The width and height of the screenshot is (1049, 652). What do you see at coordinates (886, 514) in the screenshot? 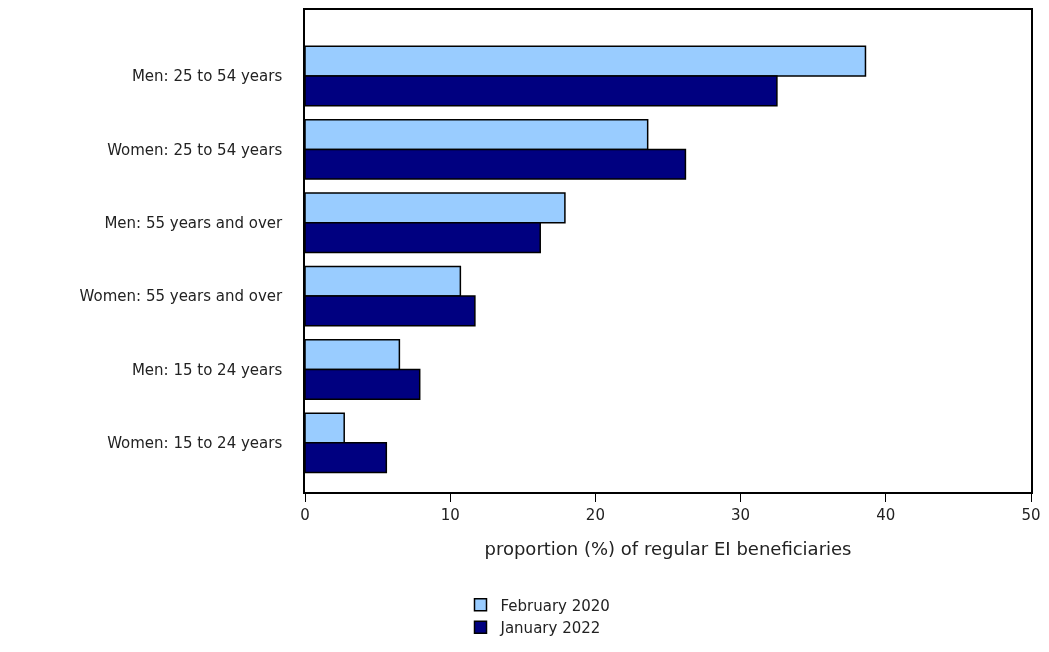
I see `x-tick-label: 40` at bounding box center [886, 514].